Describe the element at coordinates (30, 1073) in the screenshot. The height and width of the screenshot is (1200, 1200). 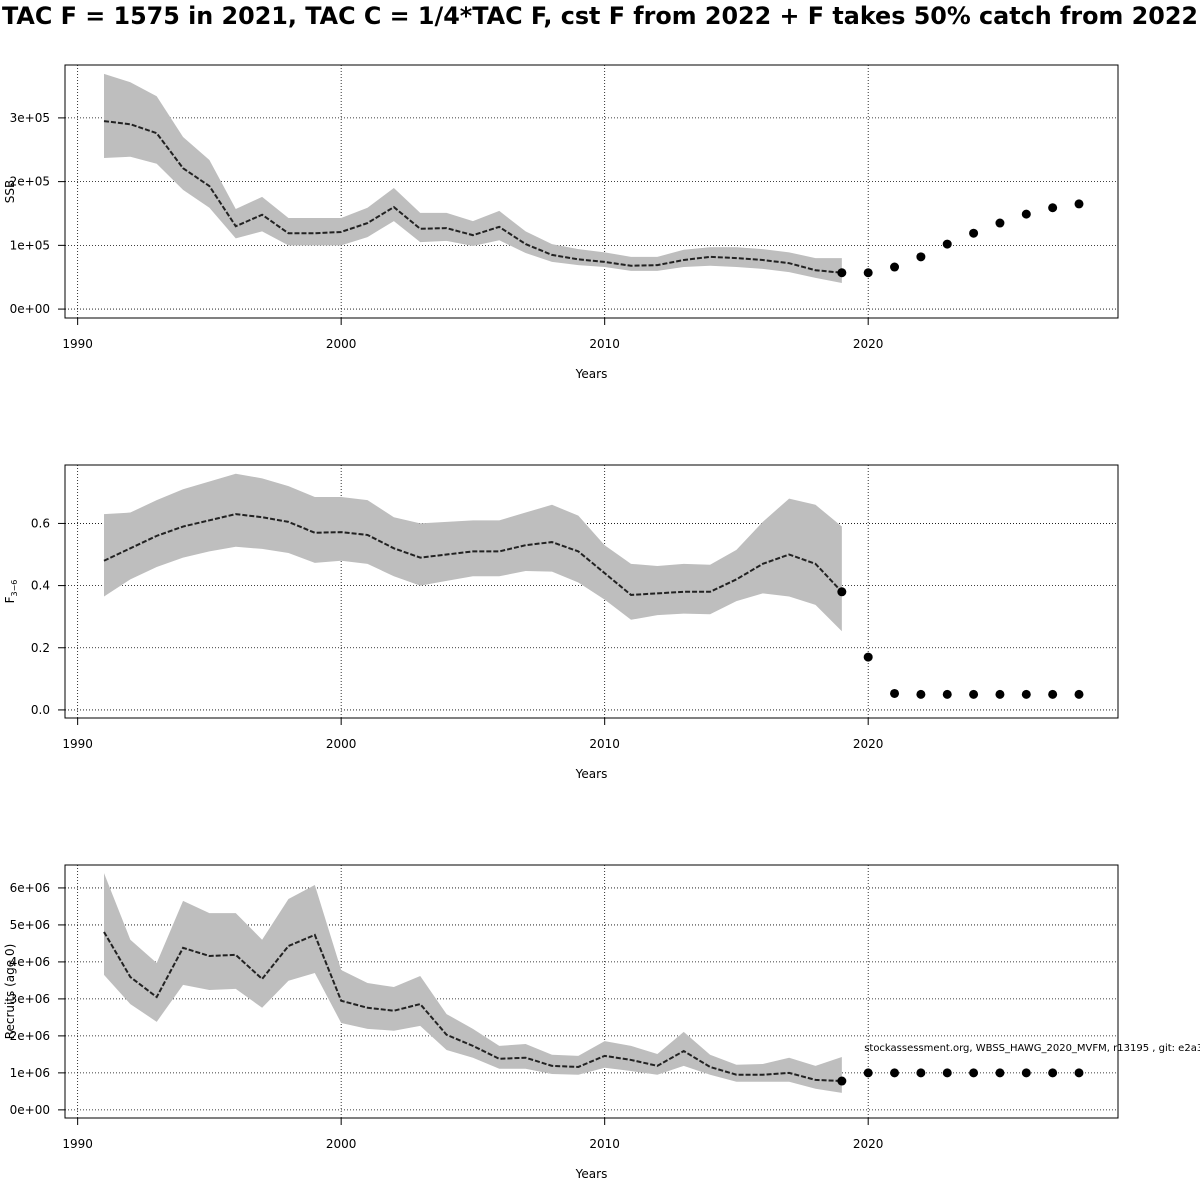
I see `y-tick-label: 1e+06` at that location.